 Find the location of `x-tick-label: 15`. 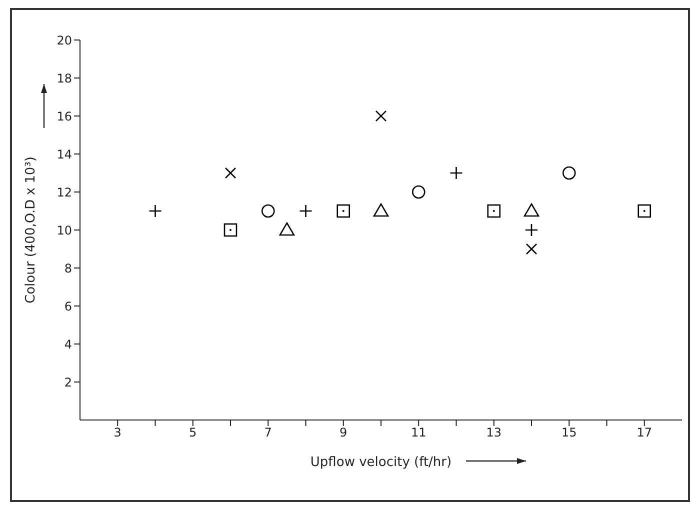

x-tick-label: 15 is located at coordinates (569, 433).